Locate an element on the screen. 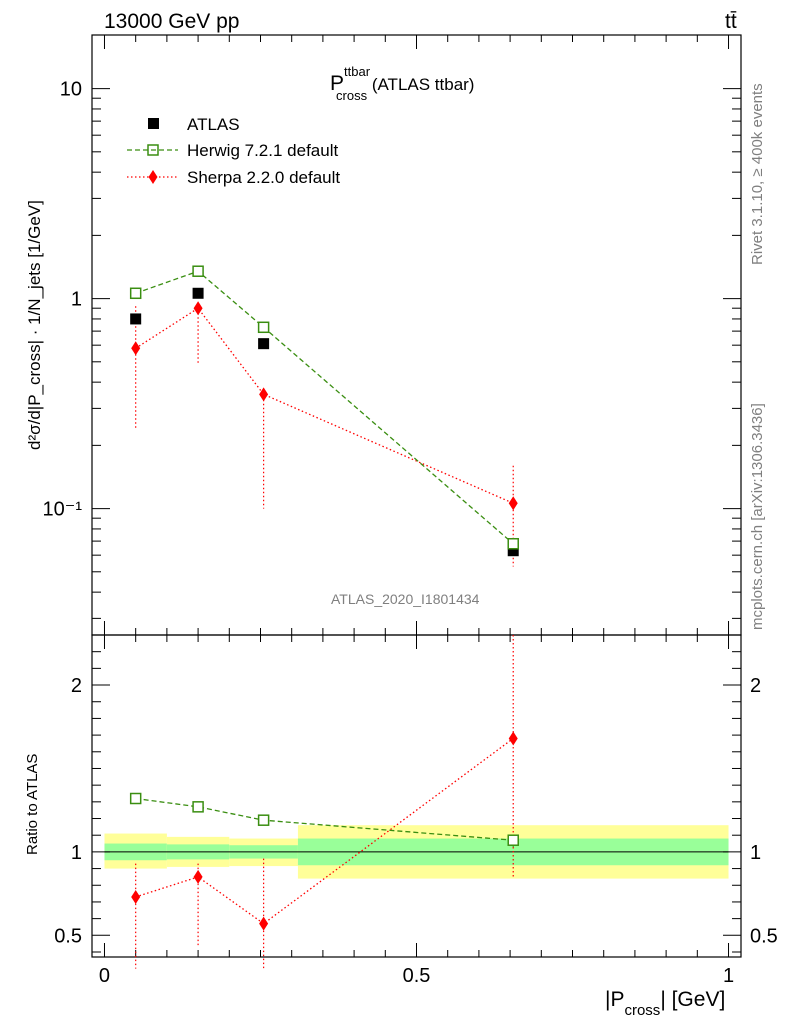 The image size is (786, 1024). sherpa-line is located at coordinates (324, 405).